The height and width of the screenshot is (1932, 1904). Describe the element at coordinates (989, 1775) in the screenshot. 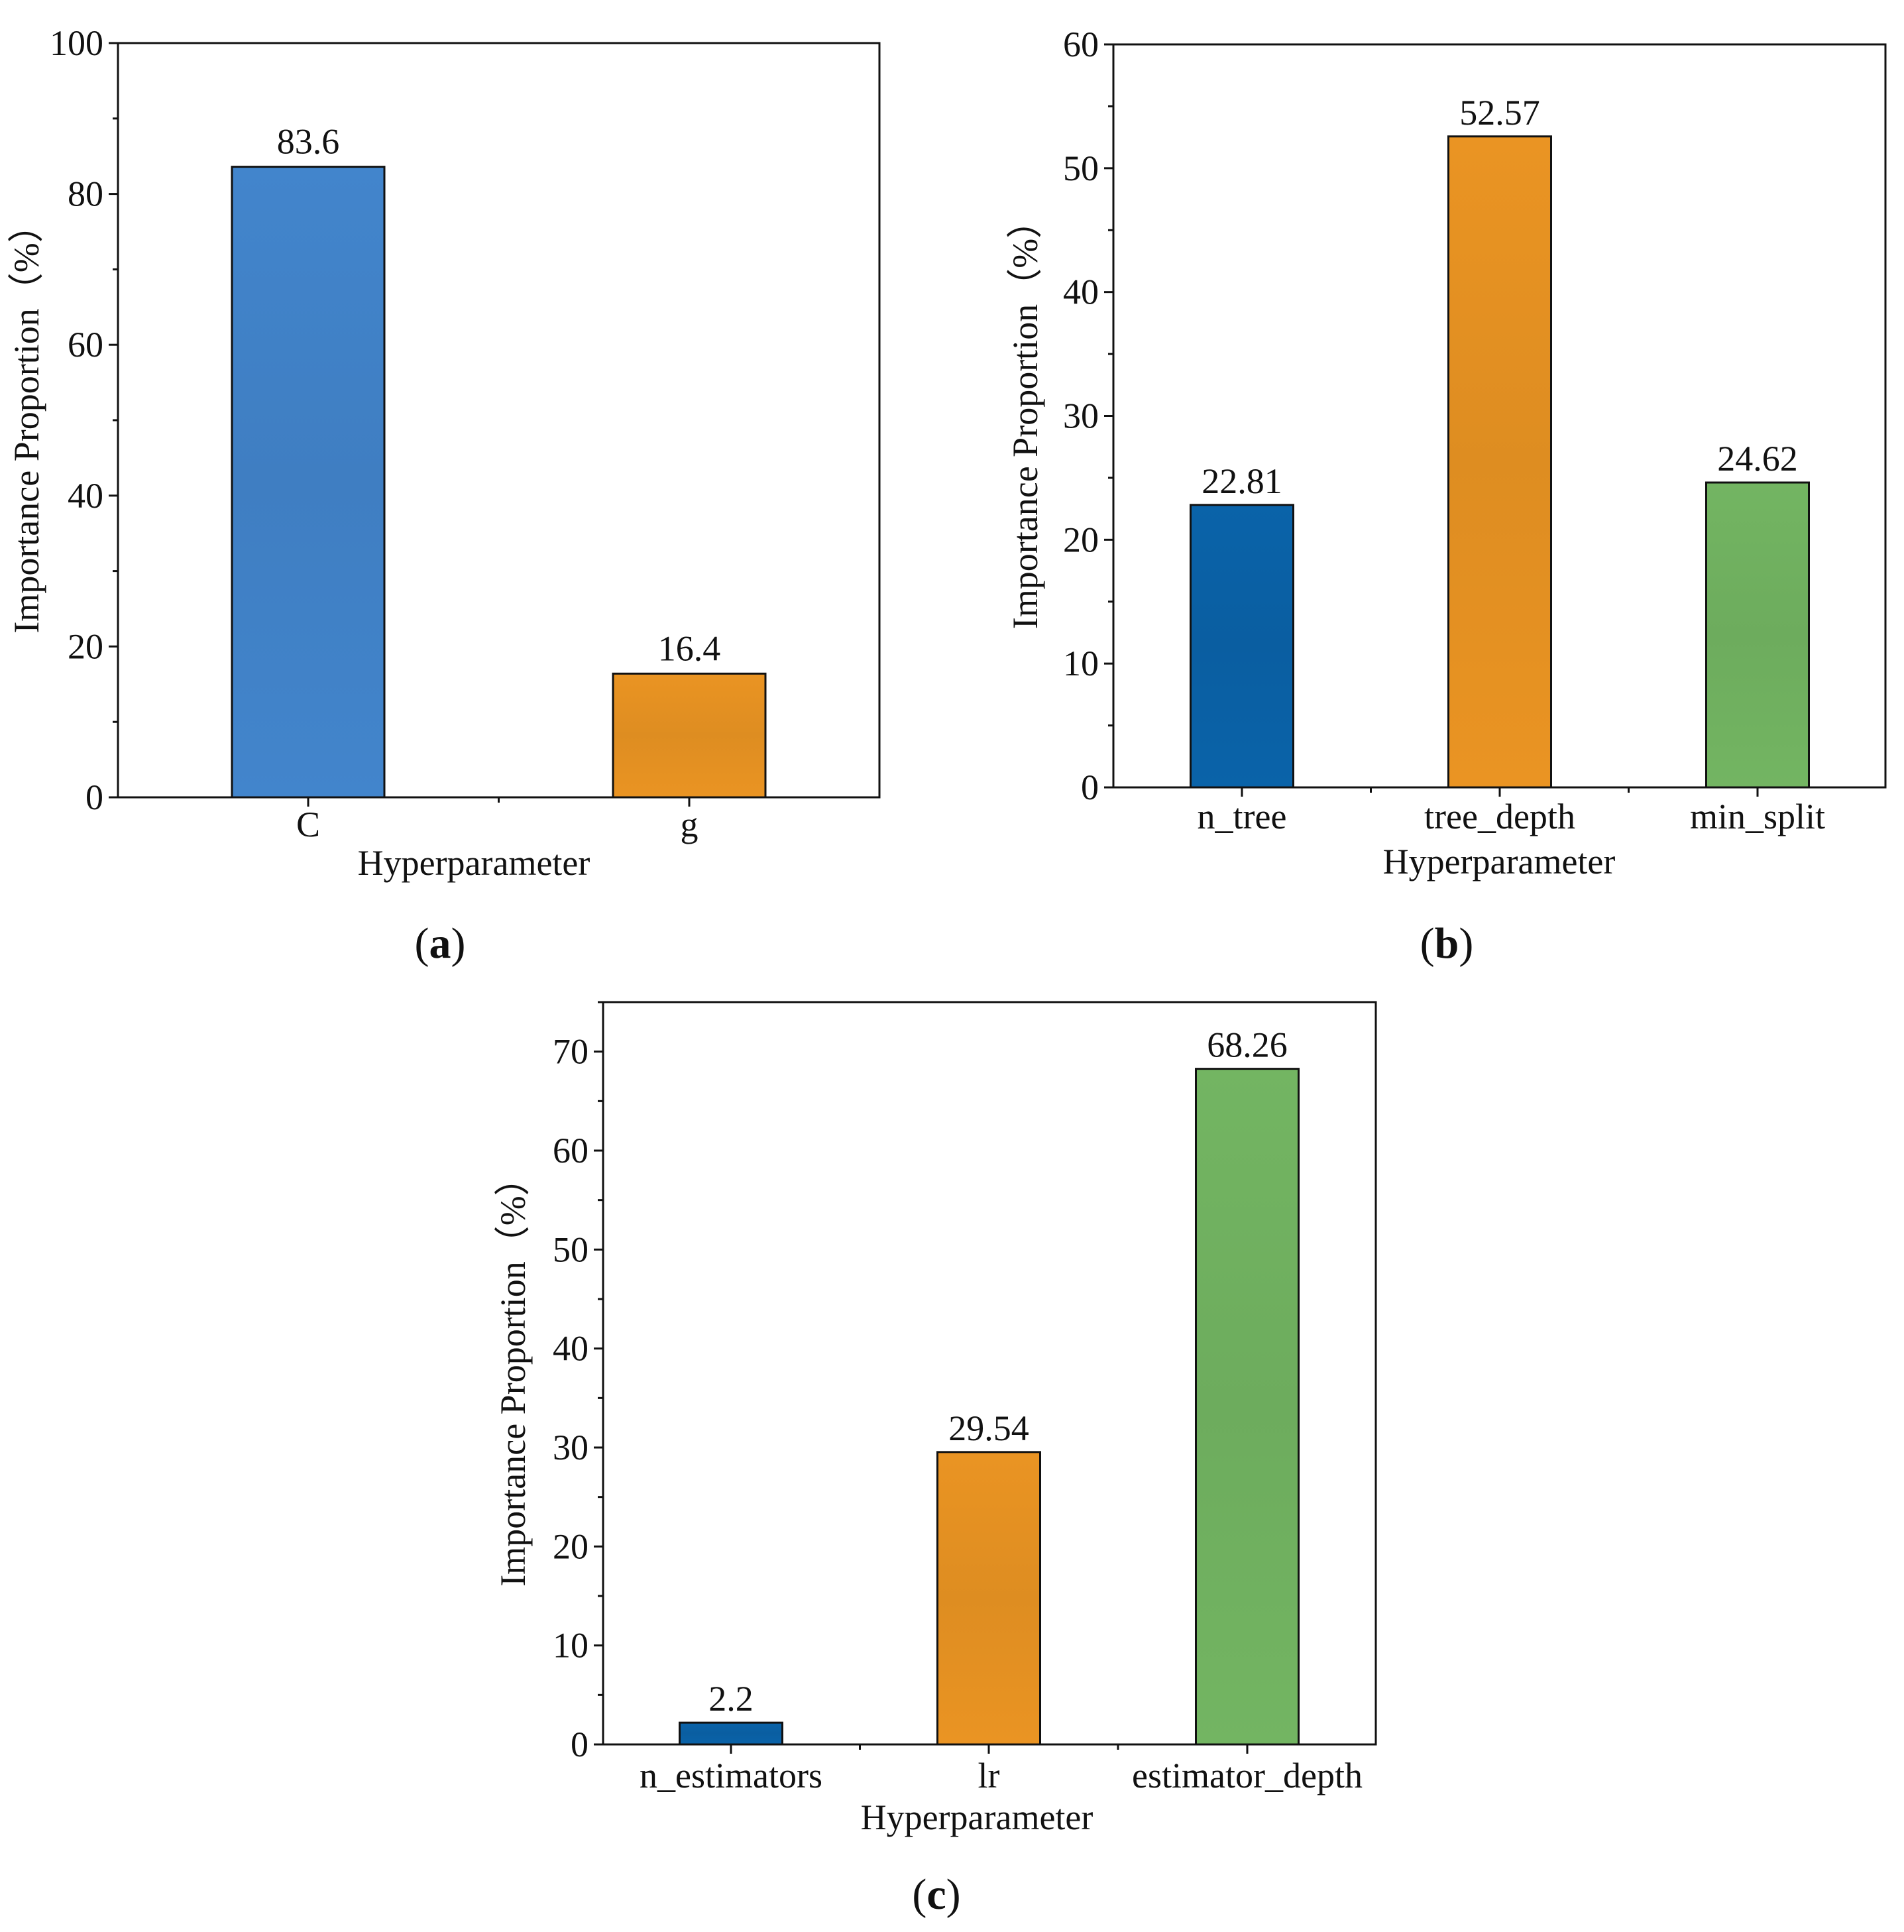

I see `x-tick-label-lr: lr` at that location.